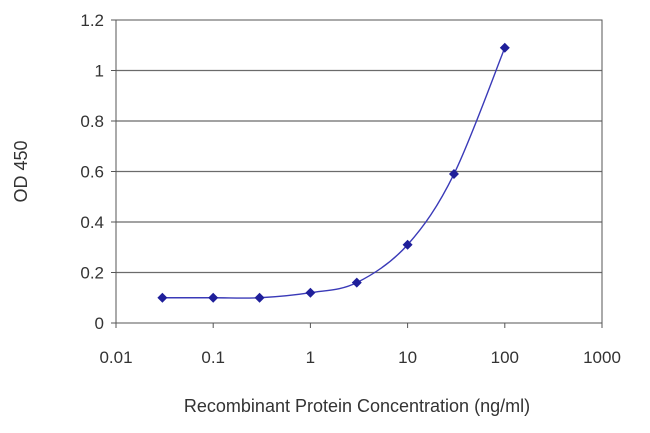 The image size is (650, 433). What do you see at coordinates (21, 171) in the screenshot?
I see `y-axis-title: OD 450` at bounding box center [21, 171].